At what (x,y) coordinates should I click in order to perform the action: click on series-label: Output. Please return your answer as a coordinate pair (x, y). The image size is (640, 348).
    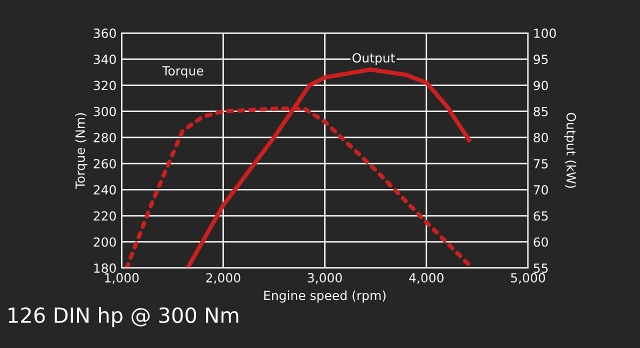
    Looking at the image, I should click on (373, 59).